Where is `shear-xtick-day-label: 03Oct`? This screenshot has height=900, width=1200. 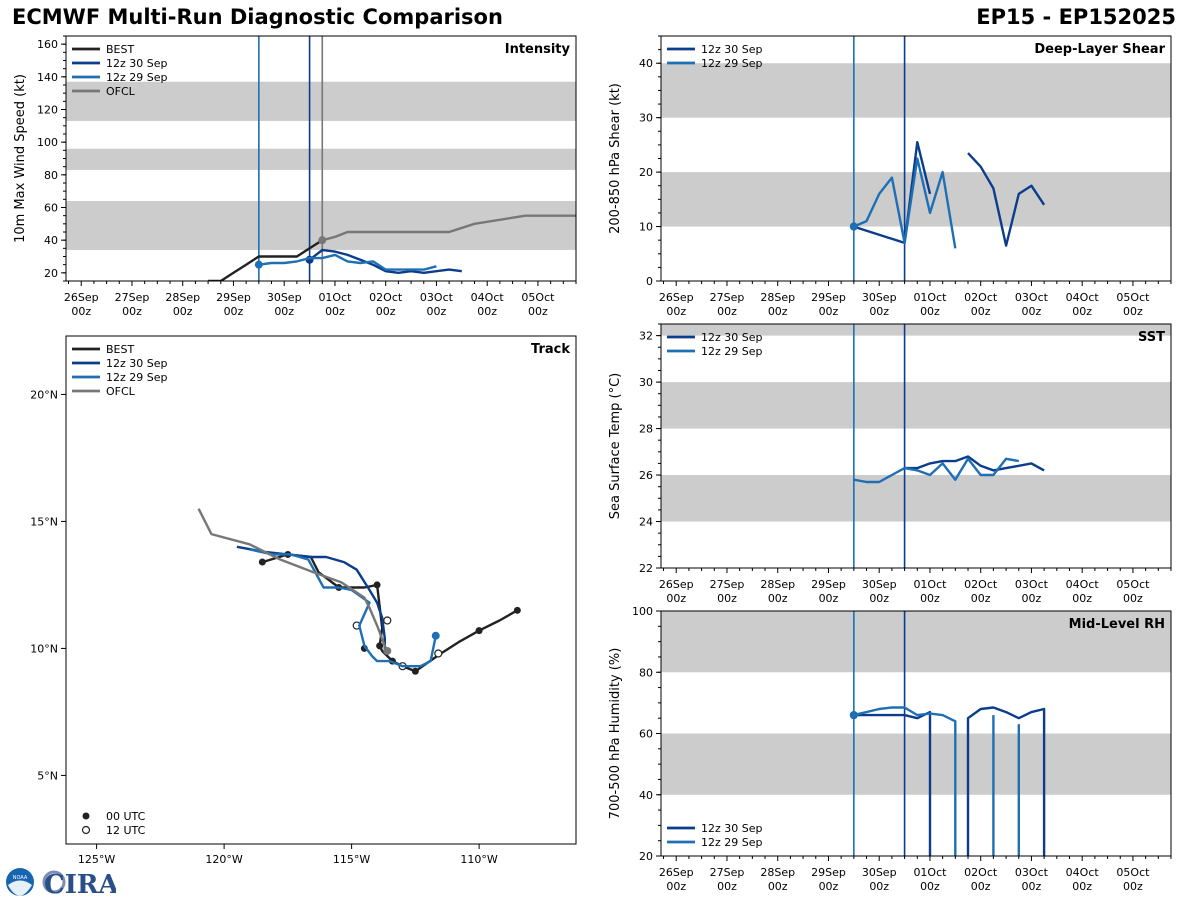 shear-xtick-day-label: 03Oct is located at coordinates (1032, 297).